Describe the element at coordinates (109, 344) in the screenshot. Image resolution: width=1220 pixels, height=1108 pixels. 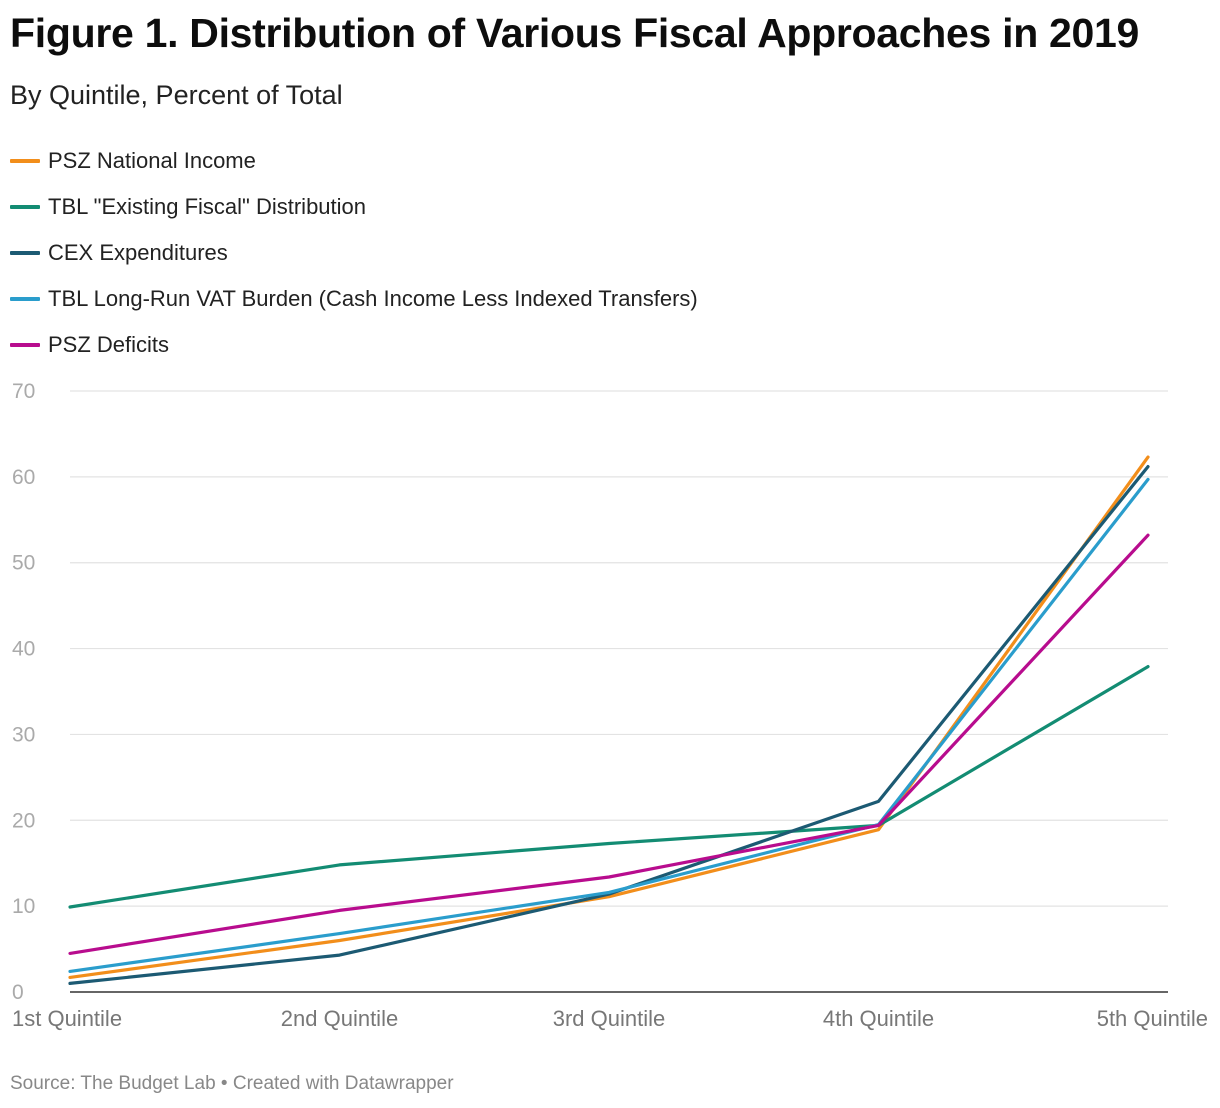
I see `legend-label: PSZ Deficits` at that location.